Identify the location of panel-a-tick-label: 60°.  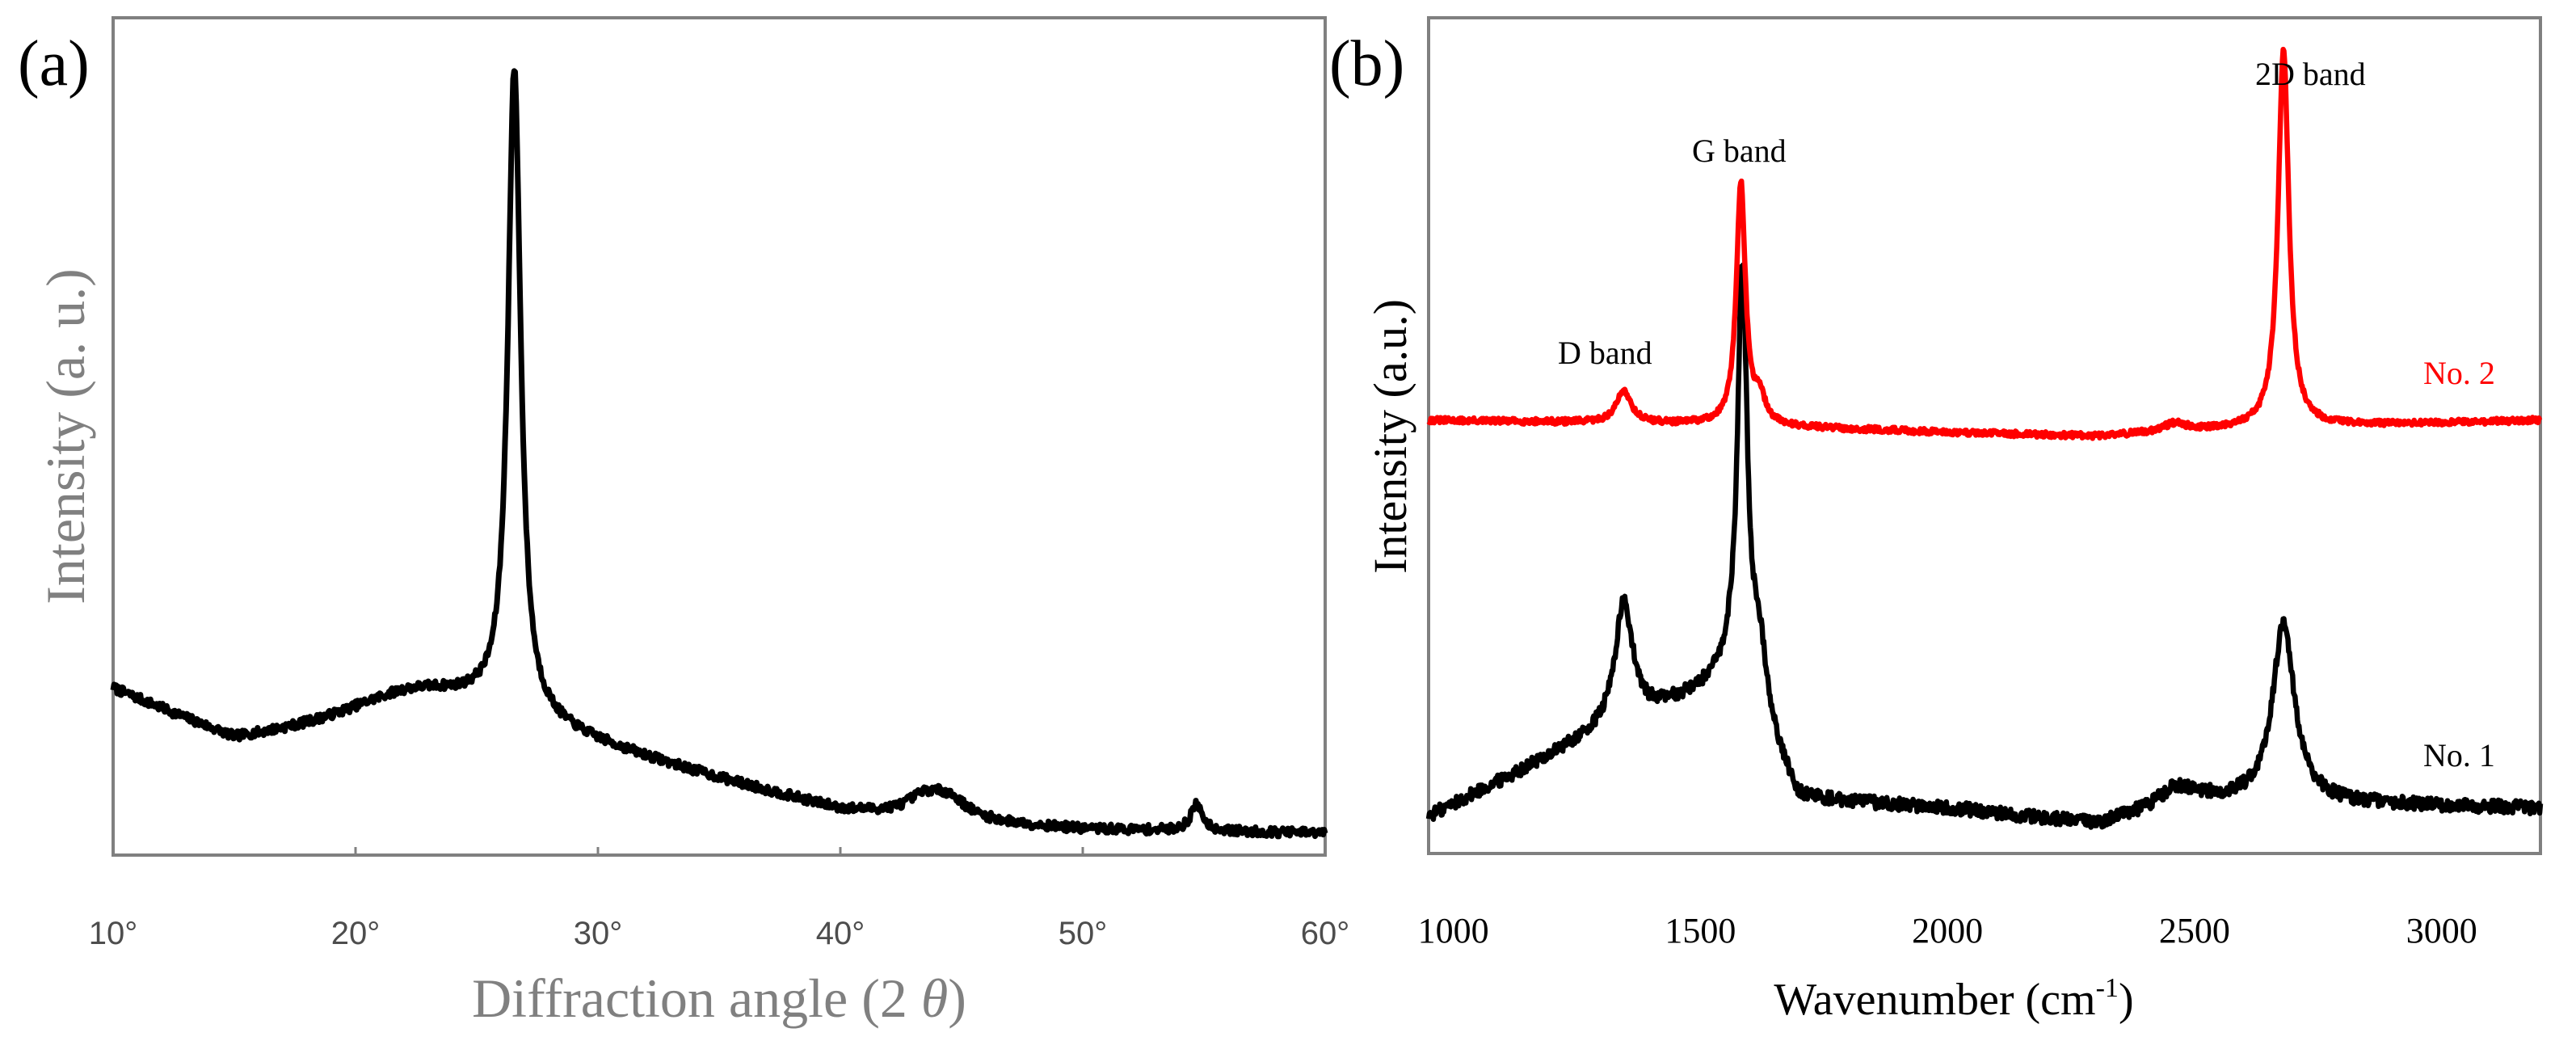
(1325, 933).